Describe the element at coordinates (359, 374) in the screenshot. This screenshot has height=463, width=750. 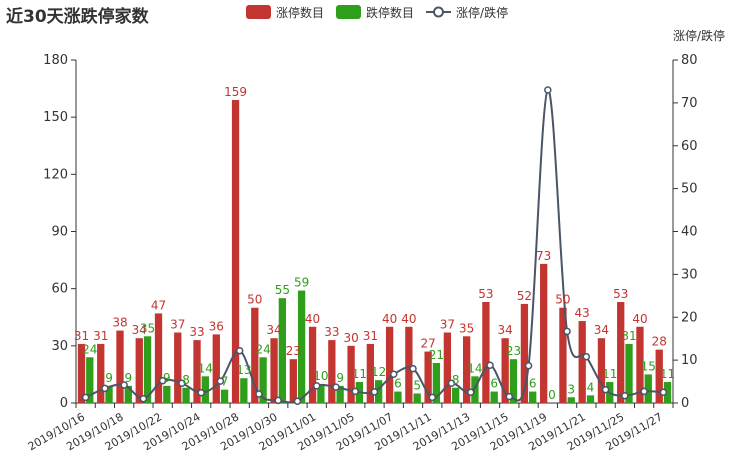
I see `data-label-limit-down: 11` at that location.